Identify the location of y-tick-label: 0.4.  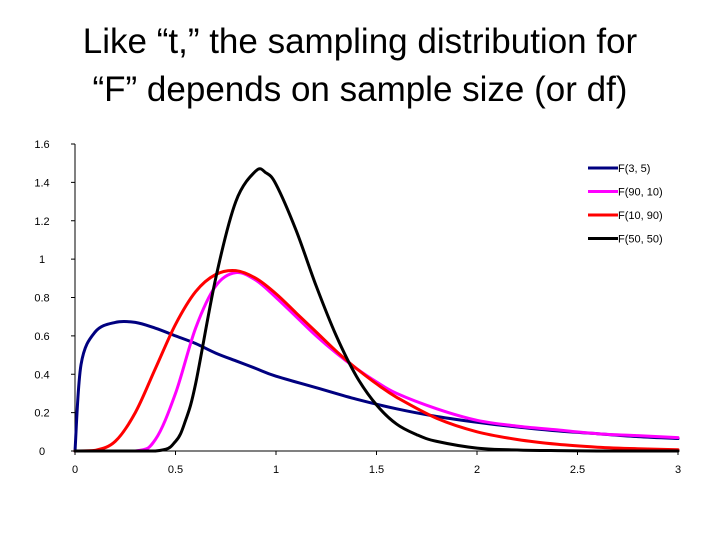
(41, 375).